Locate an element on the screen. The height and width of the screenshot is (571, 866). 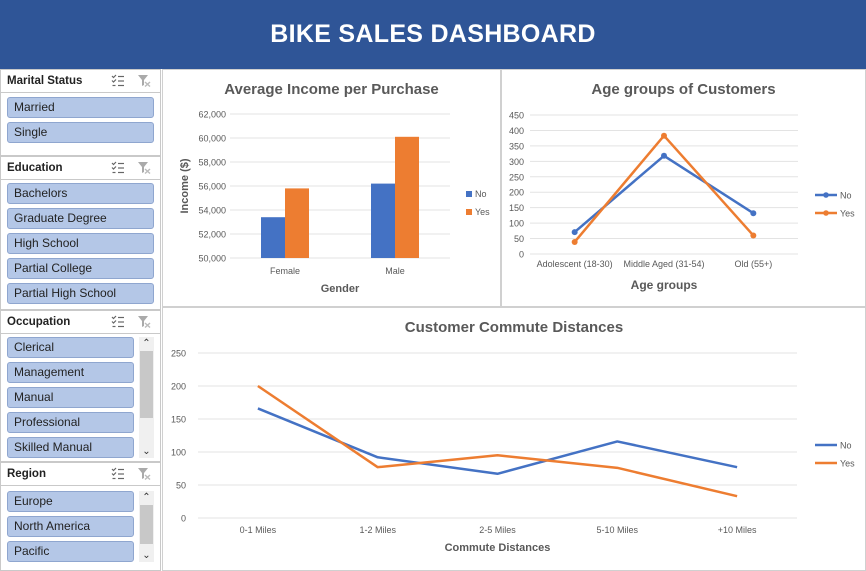
x-axis-title: Commute Distances is located at coordinates (498, 548).